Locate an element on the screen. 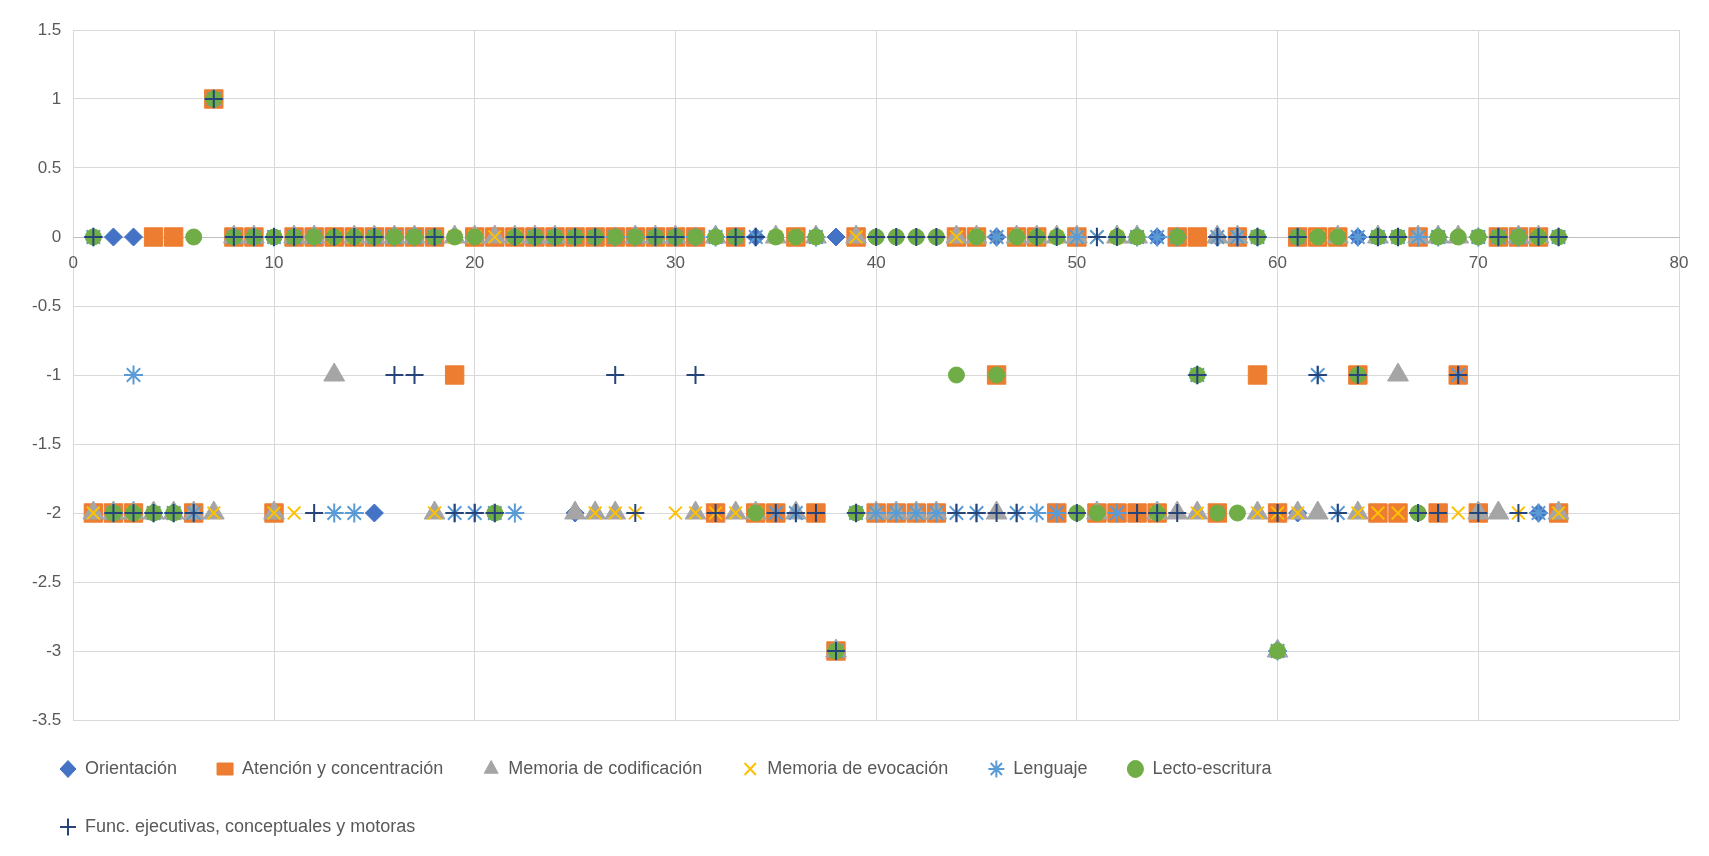 The height and width of the screenshot is (856, 1709). y-tick-label: -2 is located at coordinates (54, 512).